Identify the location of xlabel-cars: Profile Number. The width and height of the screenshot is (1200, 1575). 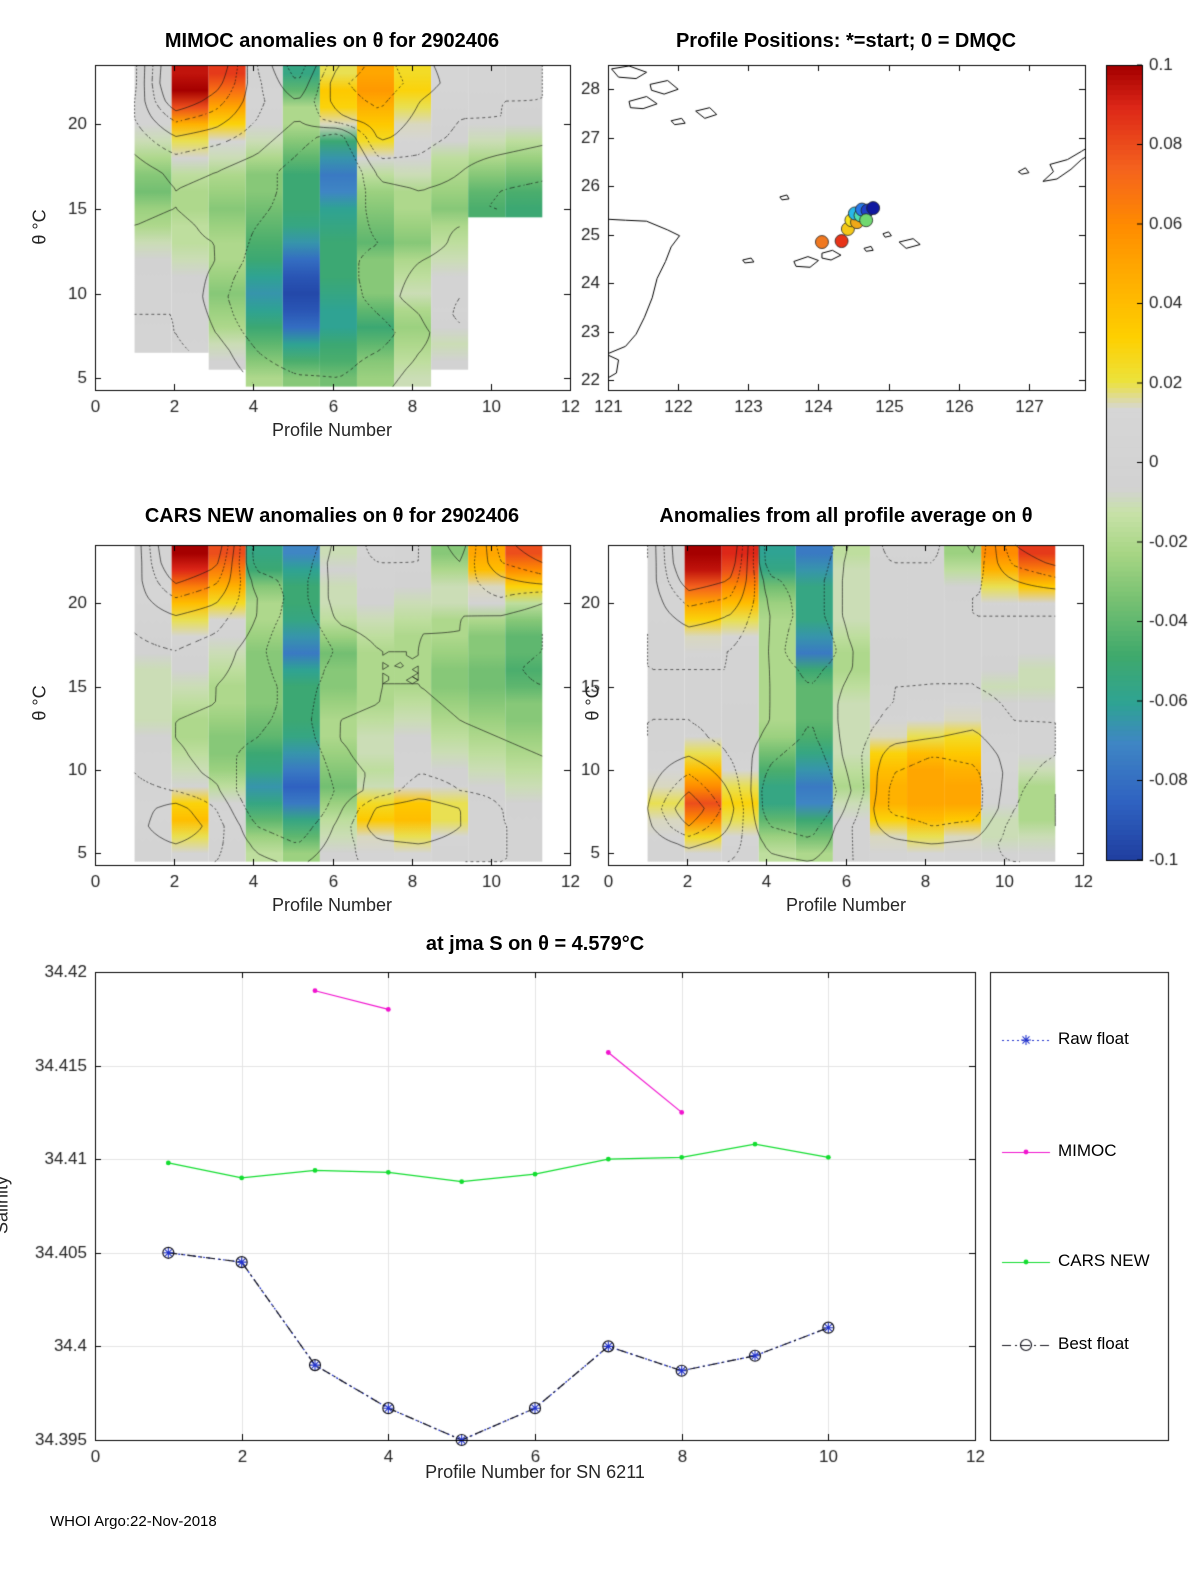
(332, 905).